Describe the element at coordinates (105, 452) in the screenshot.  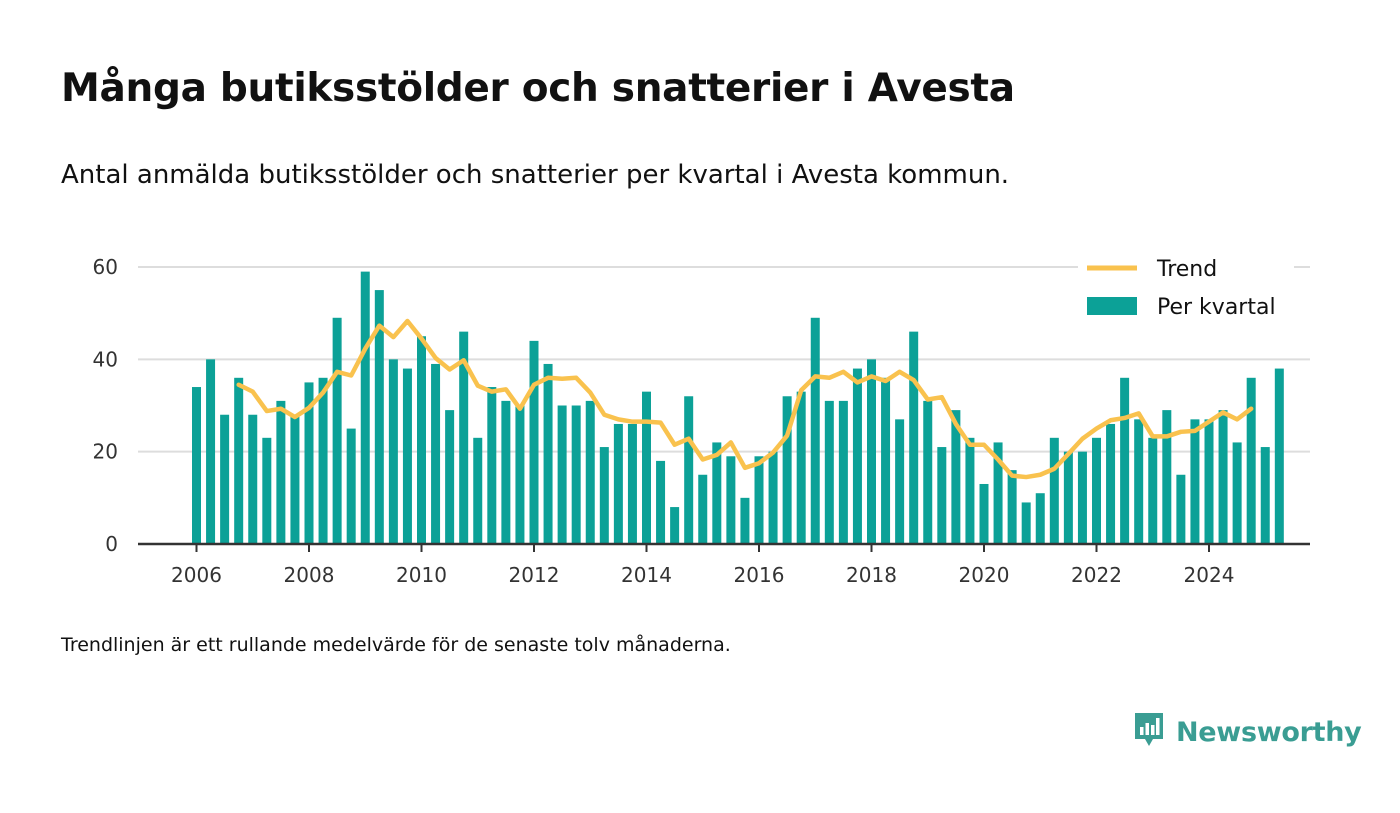
I see `y-tick-label: 20` at that location.